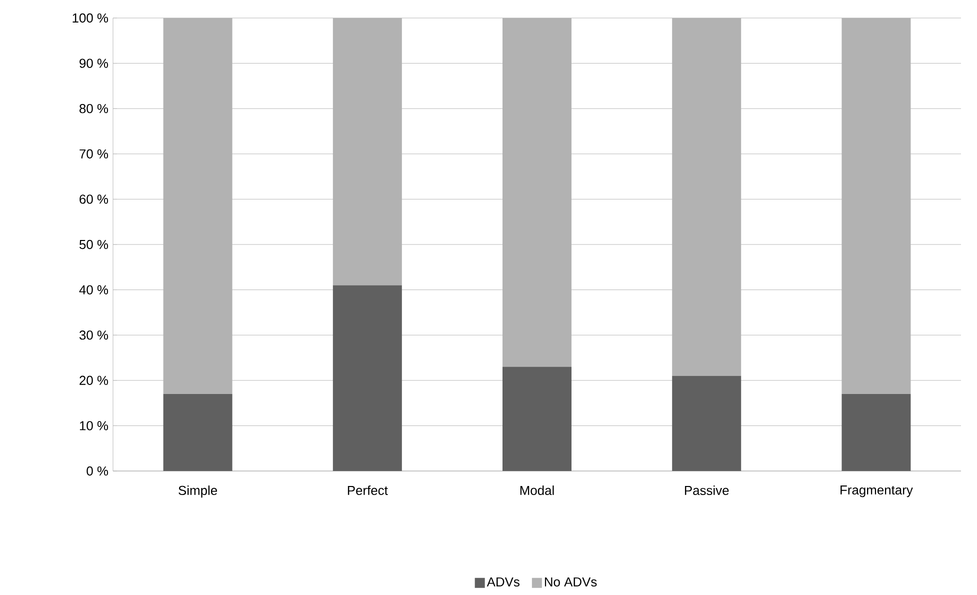 Image resolution: width=977 pixels, height=595 pixels. I want to click on x-tick-label: Modal, so click(537, 491).